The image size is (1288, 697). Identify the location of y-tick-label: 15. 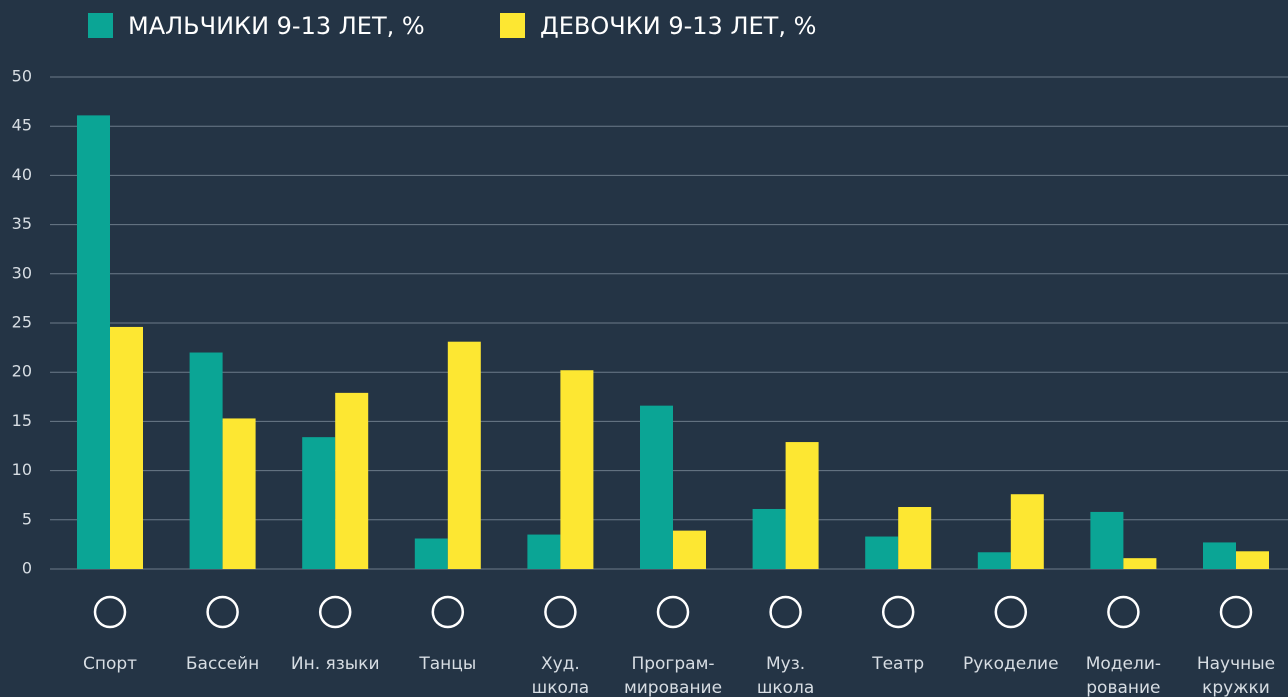
(22, 420).